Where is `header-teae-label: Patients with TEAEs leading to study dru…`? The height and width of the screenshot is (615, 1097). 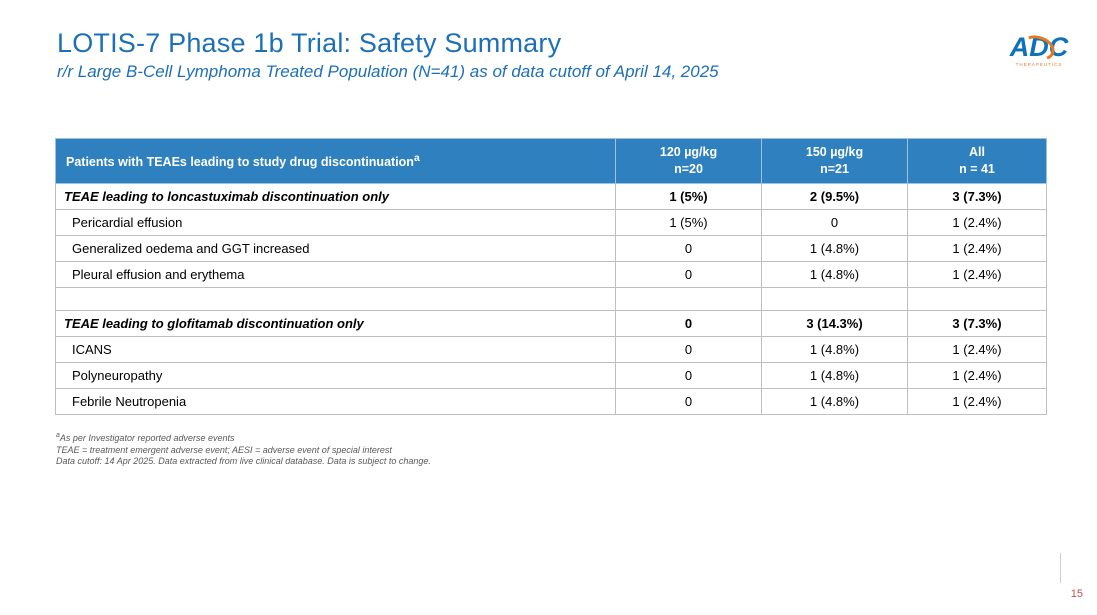 header-teae-label: Patients with TEAEs leading to study dru… is located at coordinates (335, 161).